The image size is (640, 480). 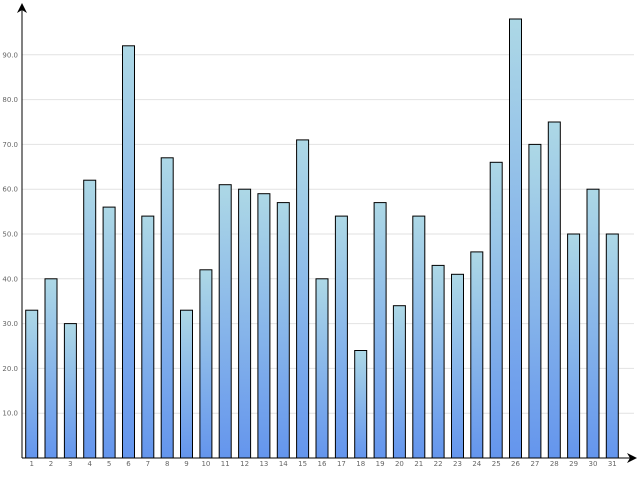 I want to click on y-tick-label: 10.0, so click(x=10, y=414).